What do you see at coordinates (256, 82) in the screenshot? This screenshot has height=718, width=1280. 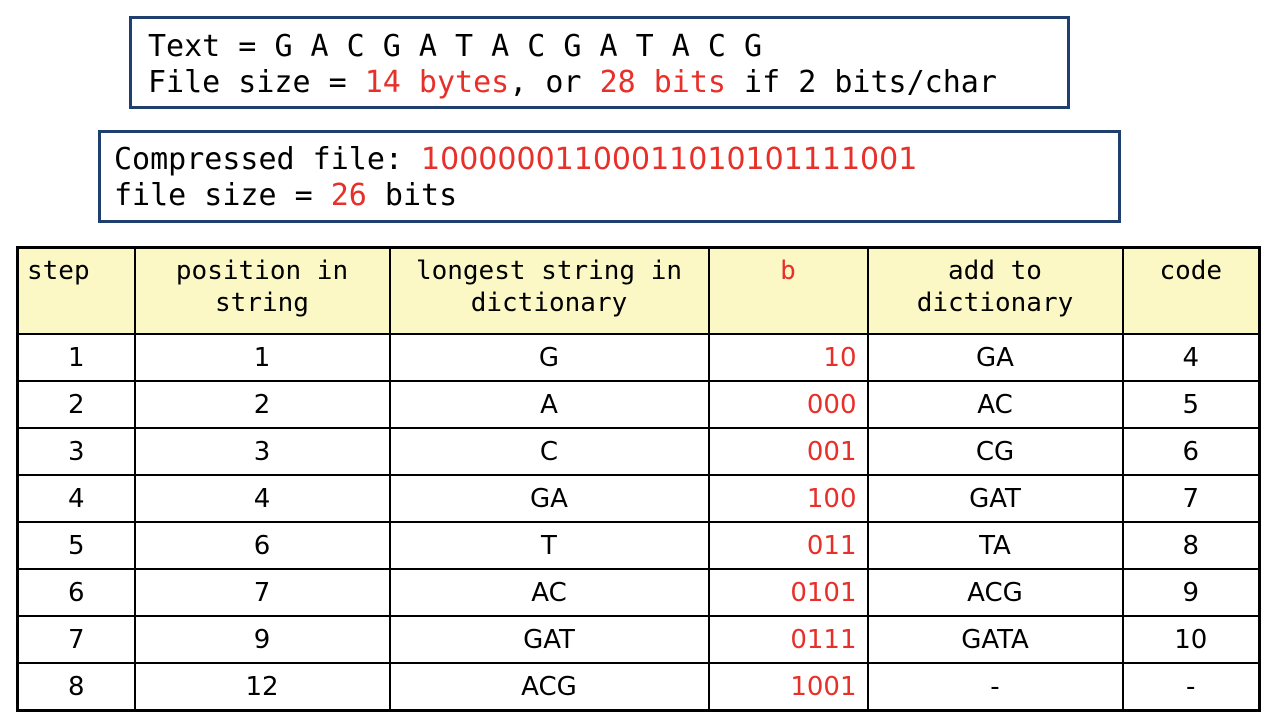 I see `file-size-prefix: File size =` at bounding box center [256, 82].